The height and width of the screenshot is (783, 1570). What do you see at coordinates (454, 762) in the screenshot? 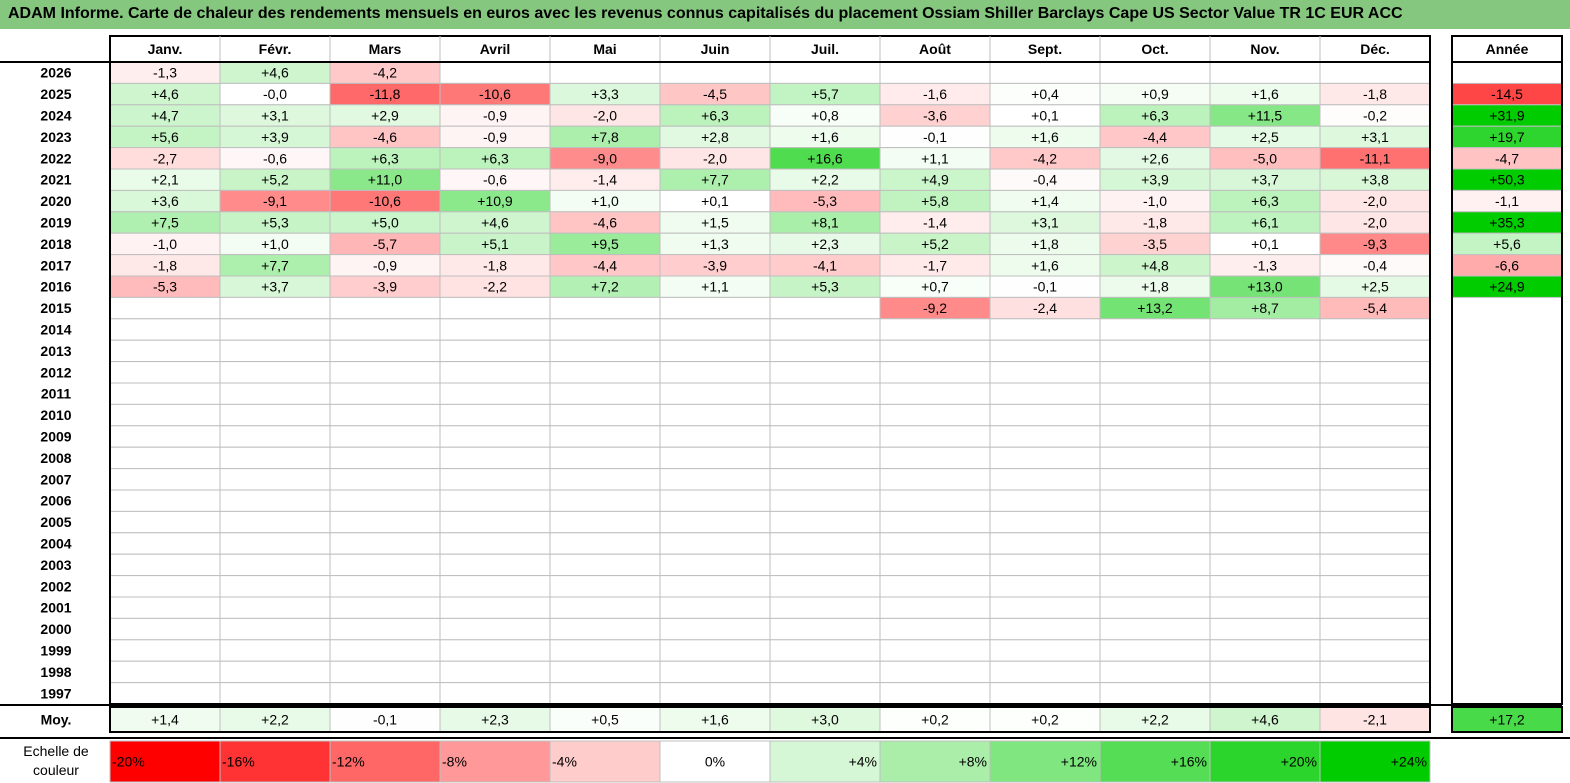
I see `scale-step-label: -8%` at bounding box center [454, 762].